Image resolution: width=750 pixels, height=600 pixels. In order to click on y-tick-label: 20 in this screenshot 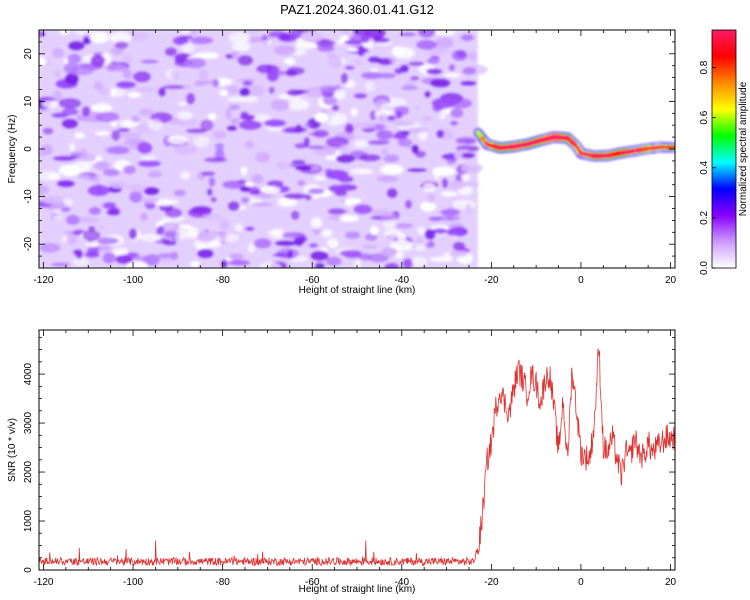, I will do `click(28, 54)`.